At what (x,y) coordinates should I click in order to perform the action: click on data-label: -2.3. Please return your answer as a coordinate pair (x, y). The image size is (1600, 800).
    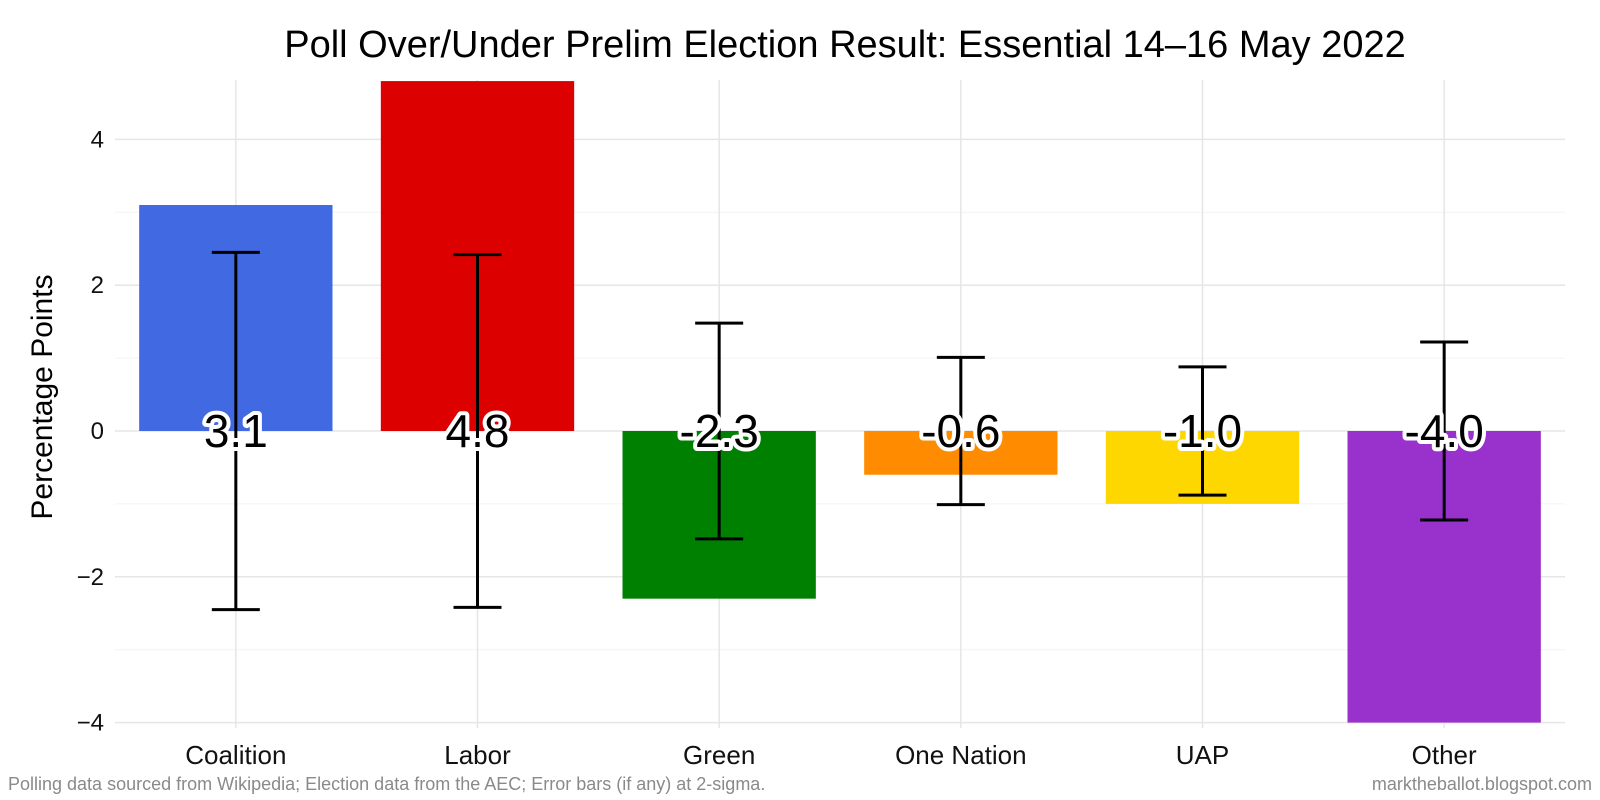
    Looking at the image, I should click on (719, 431).